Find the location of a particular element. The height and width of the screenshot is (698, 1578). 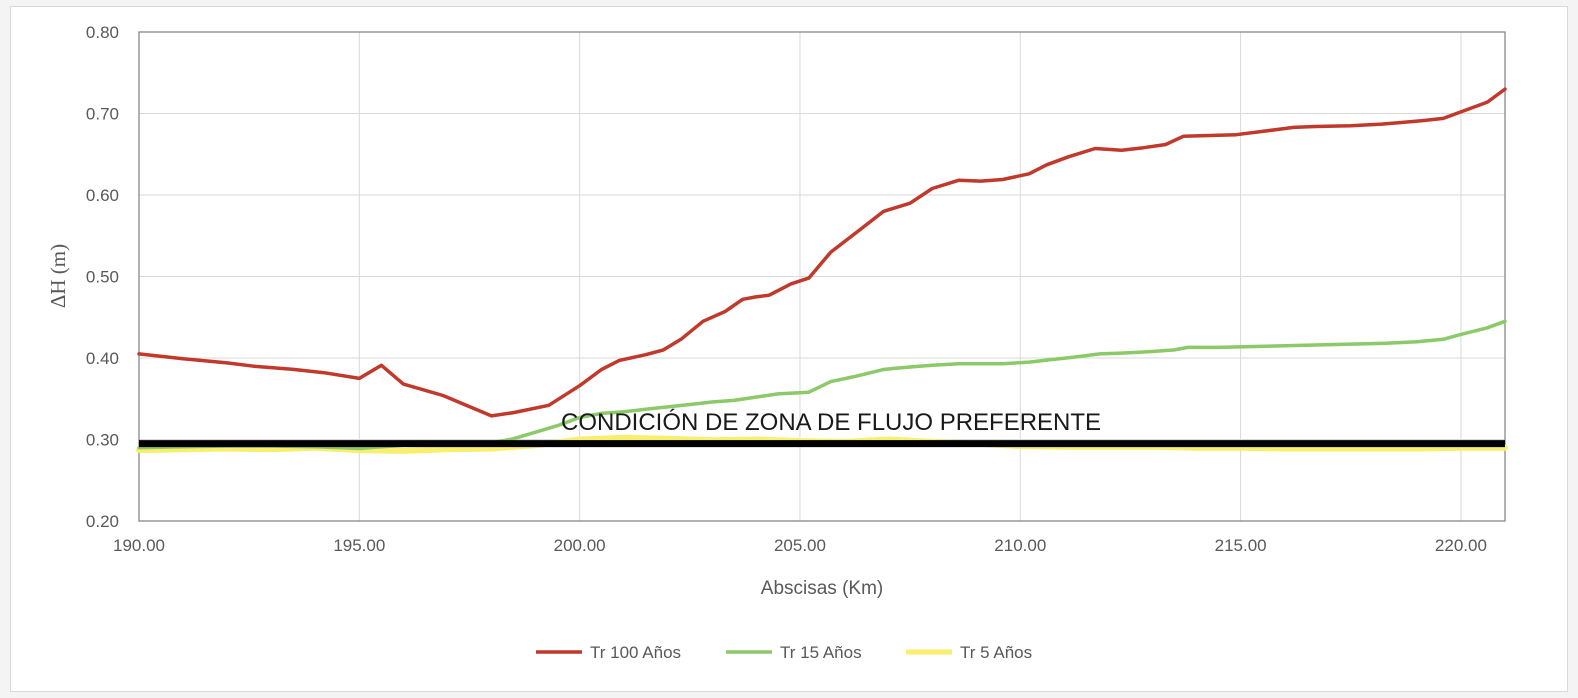

y-tick-labels: 0.20 0.30 0.40 0.50 0.60 0.70 0.80 is located at coordinates (102, 277).